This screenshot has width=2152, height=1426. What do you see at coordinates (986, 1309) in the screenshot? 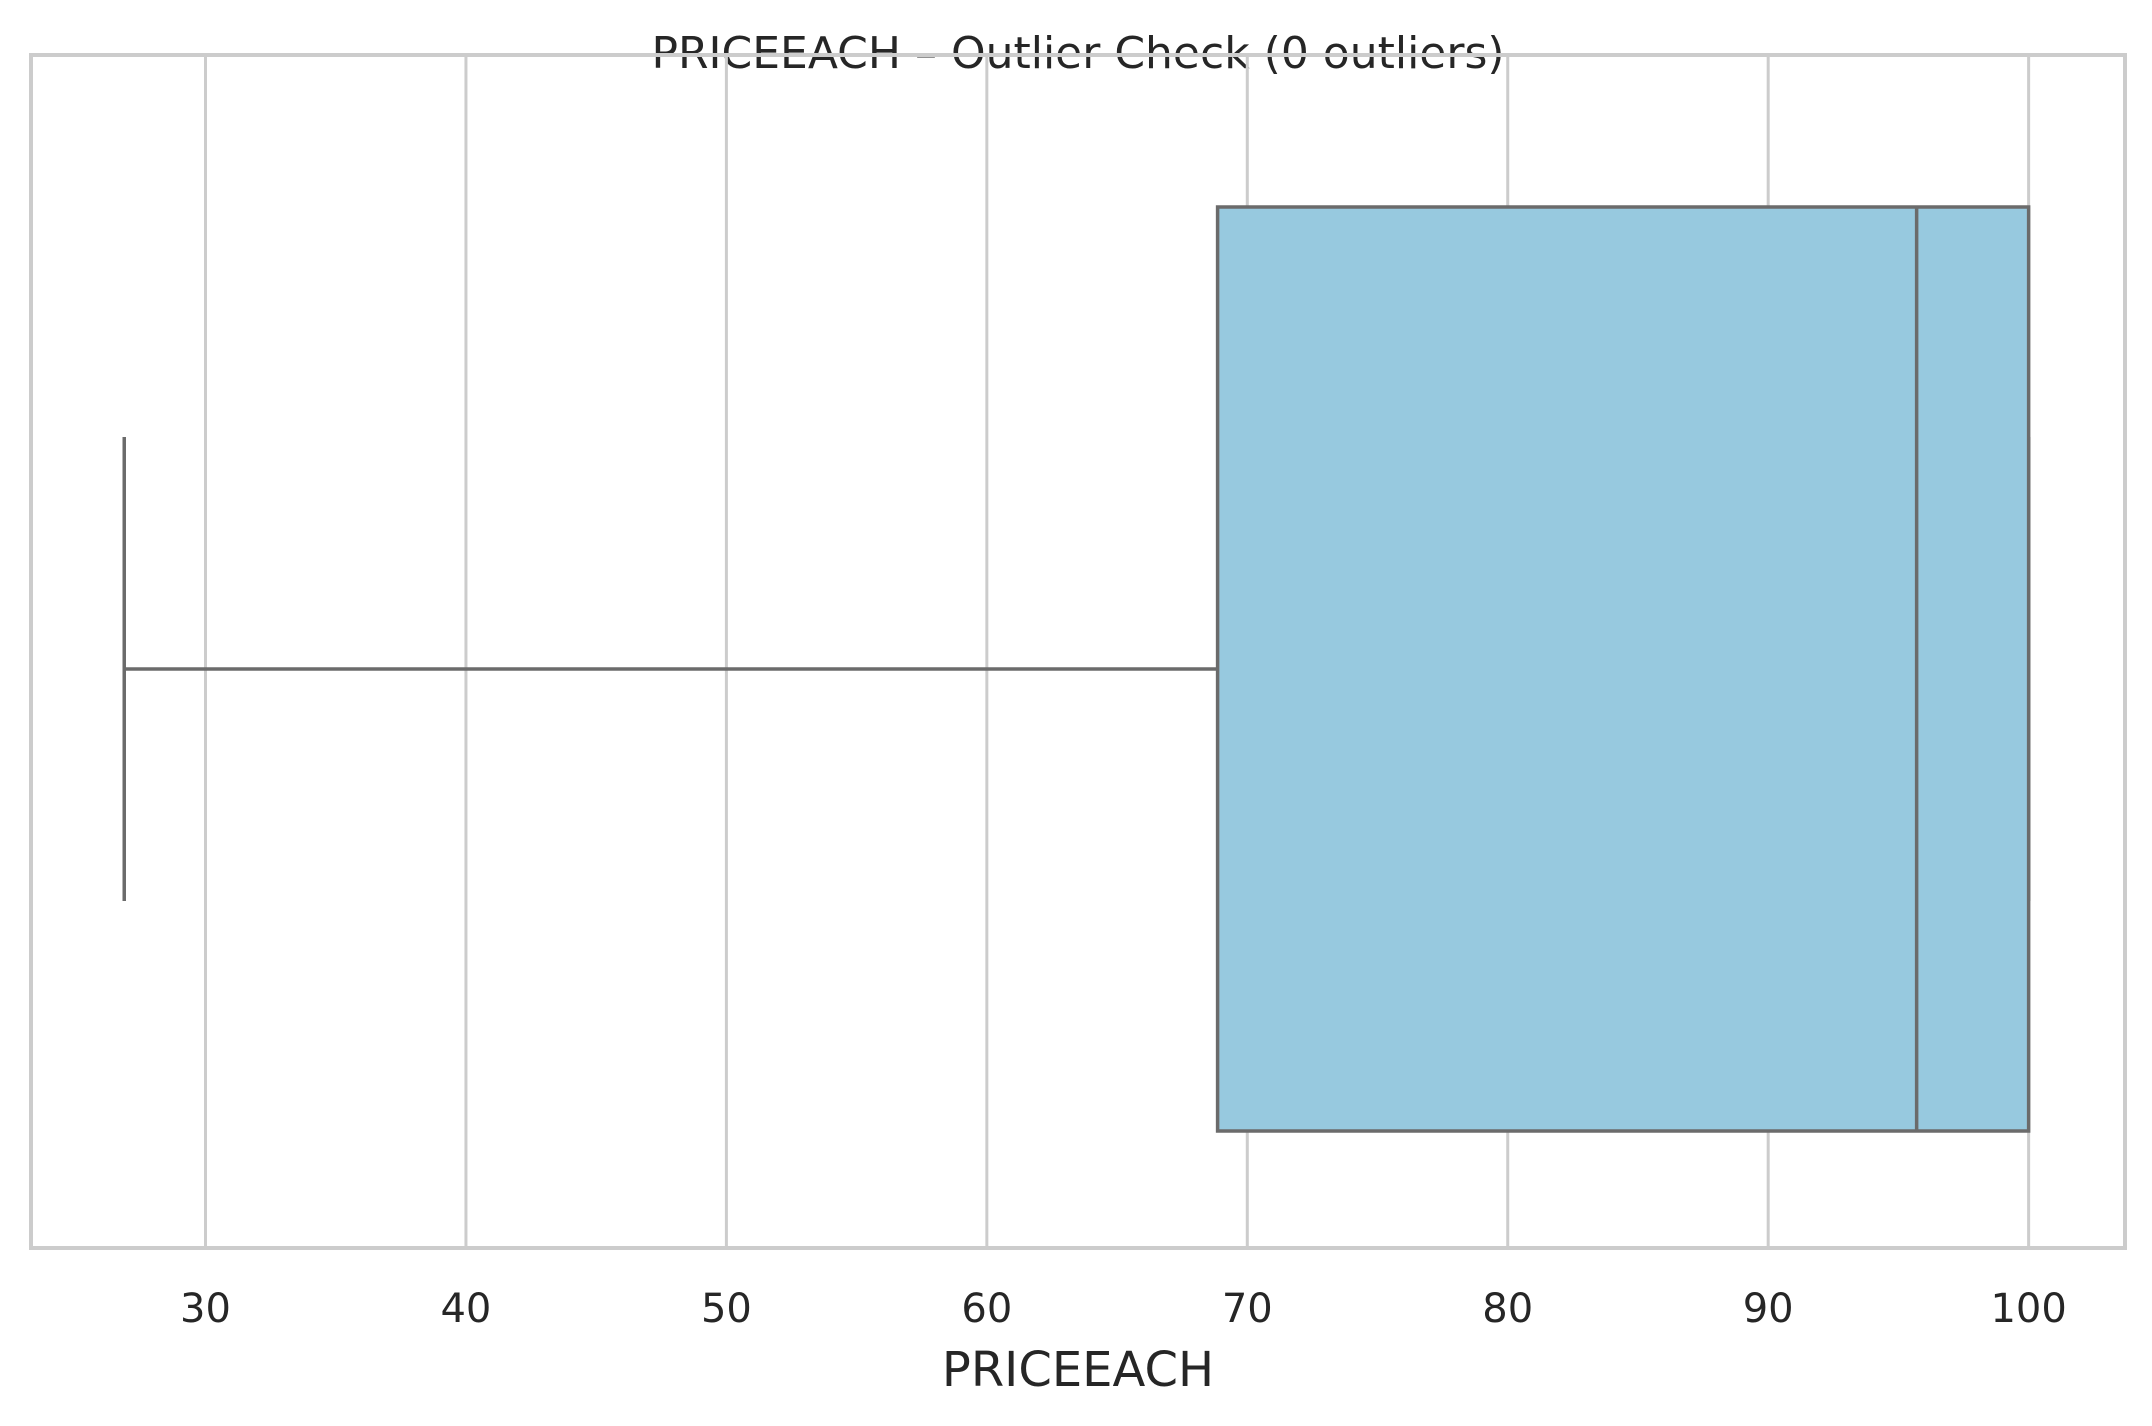
I see `x-tick-label-60: 60` at bounding box center [986, 1309].